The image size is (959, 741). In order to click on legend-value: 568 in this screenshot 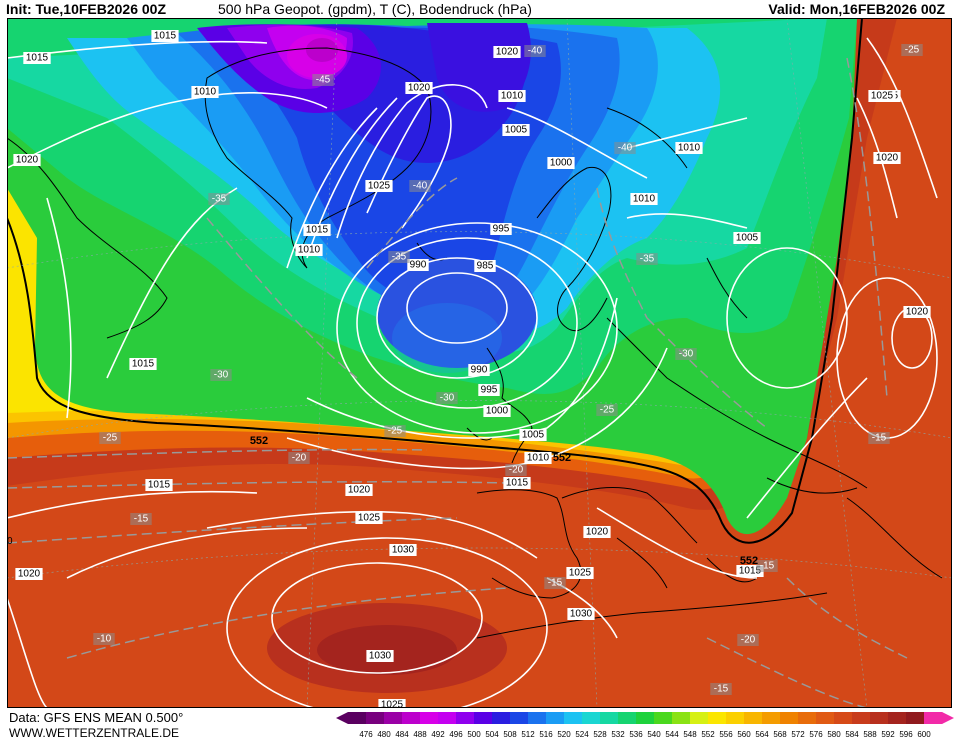, I will do `click(780, 734)`.